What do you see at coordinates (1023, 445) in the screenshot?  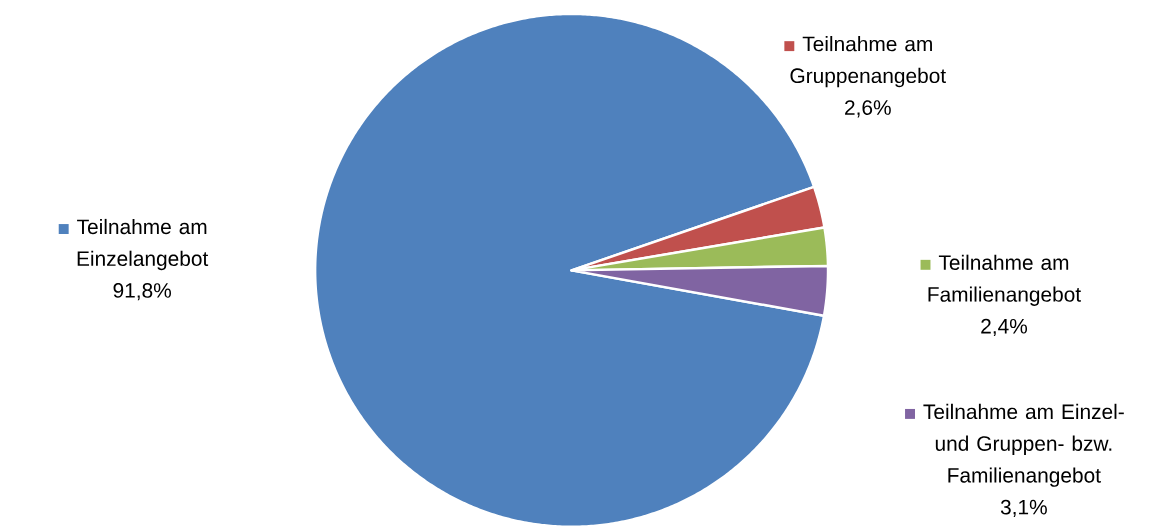 I see `legend-label: Teilnahme am Einzel- und Gruppen- bzw. Familienangebot` at bounding box center [1023, 445].